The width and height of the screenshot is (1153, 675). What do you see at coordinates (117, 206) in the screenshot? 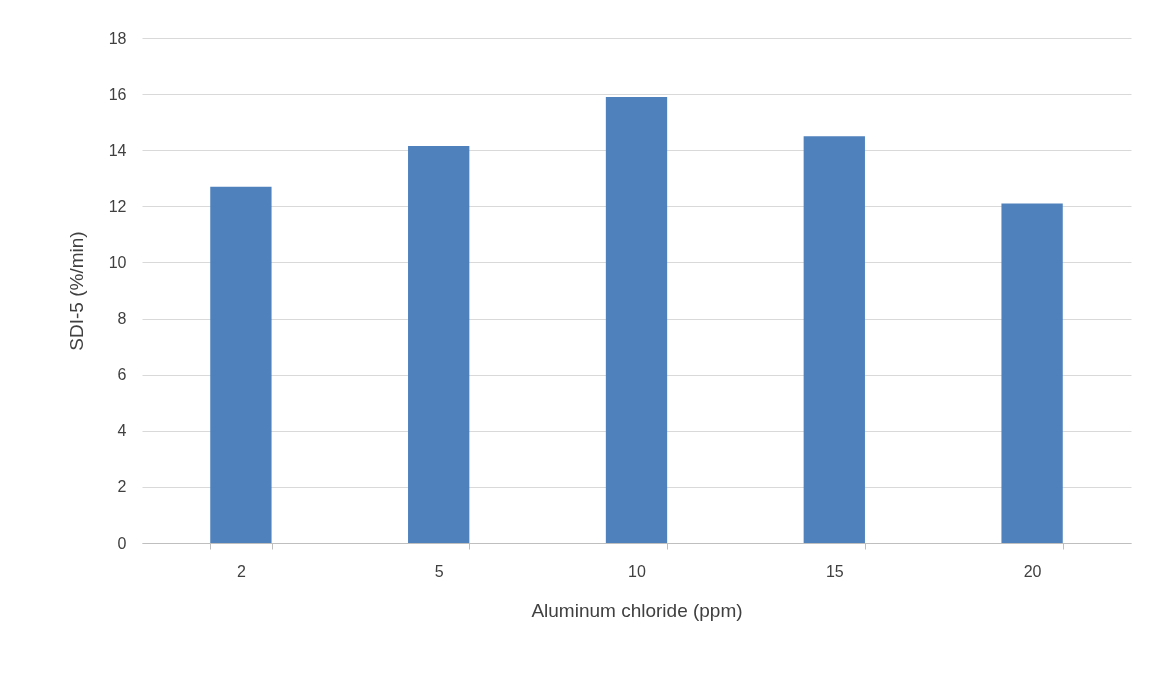
I see `y-tick-label: 12` at bounding box center [117, 206].